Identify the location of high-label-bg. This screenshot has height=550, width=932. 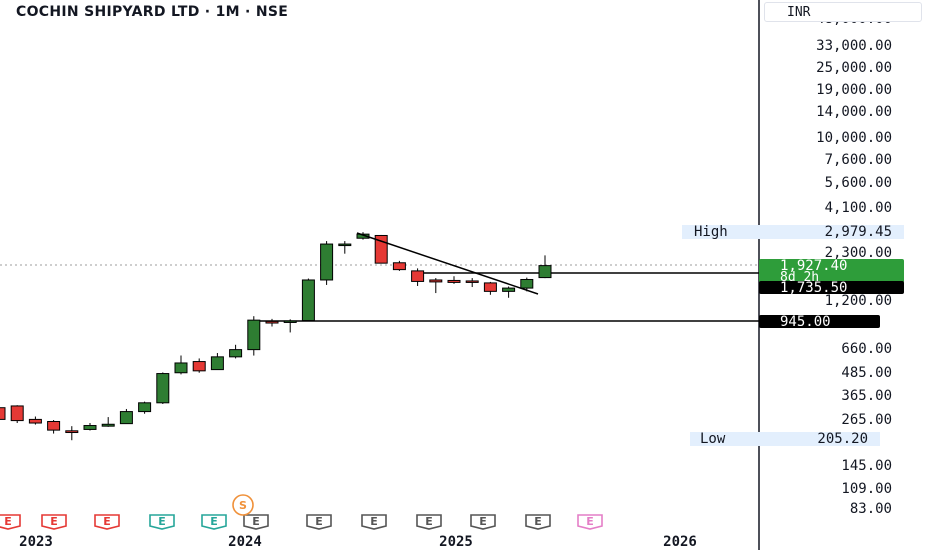
(793, 232).